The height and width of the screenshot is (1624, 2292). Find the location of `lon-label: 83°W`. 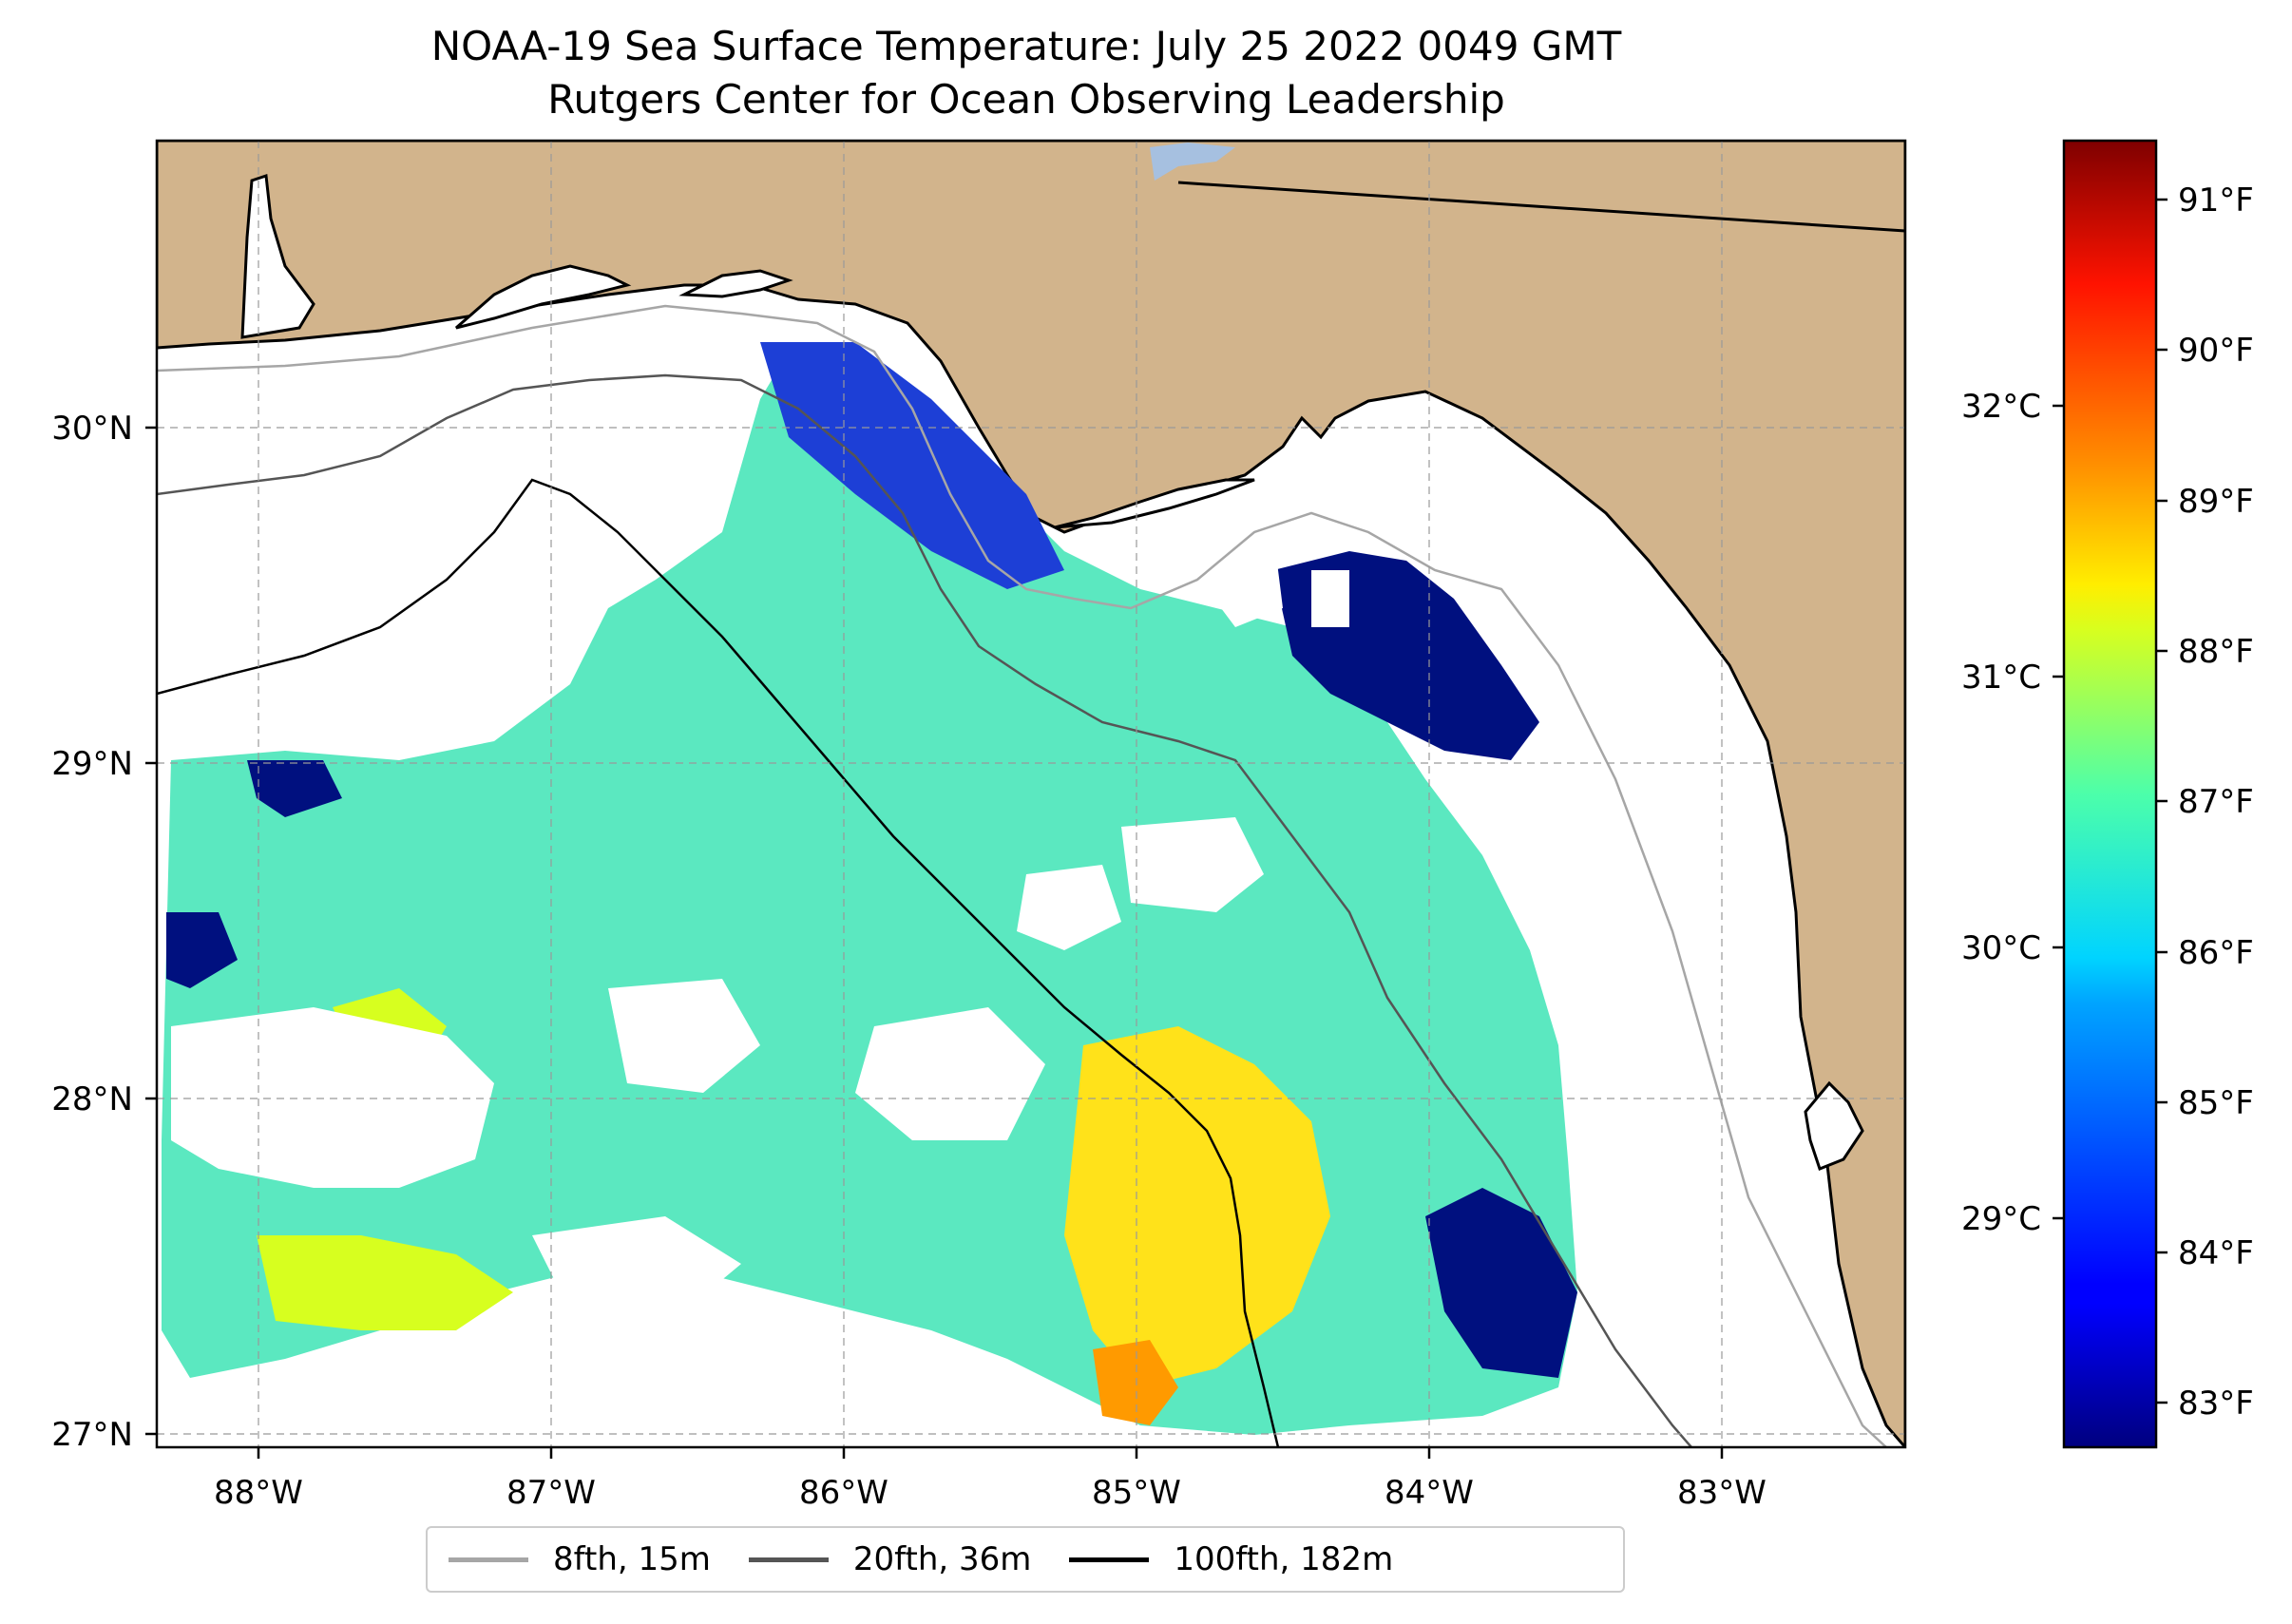

lon-label: 83°W is located at coordinates (1722, 1493).